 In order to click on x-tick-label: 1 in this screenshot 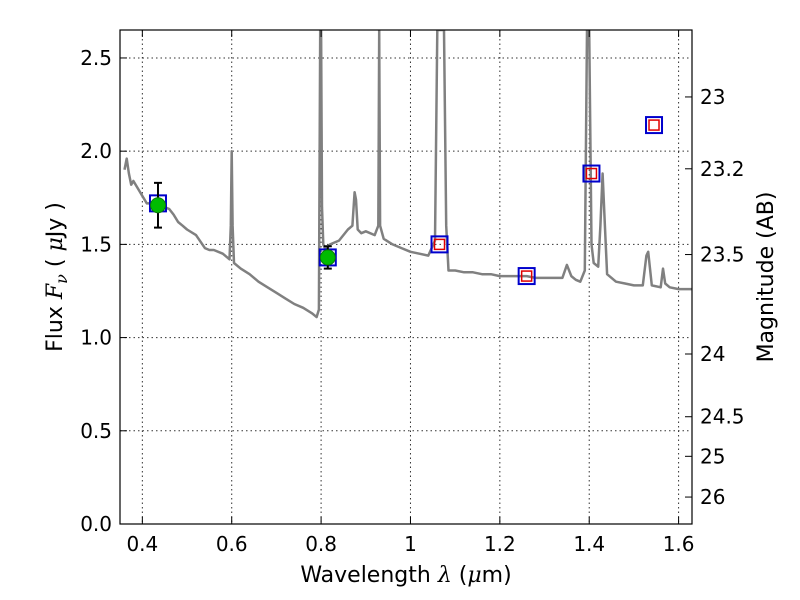, I will do `click(410, 544)`.